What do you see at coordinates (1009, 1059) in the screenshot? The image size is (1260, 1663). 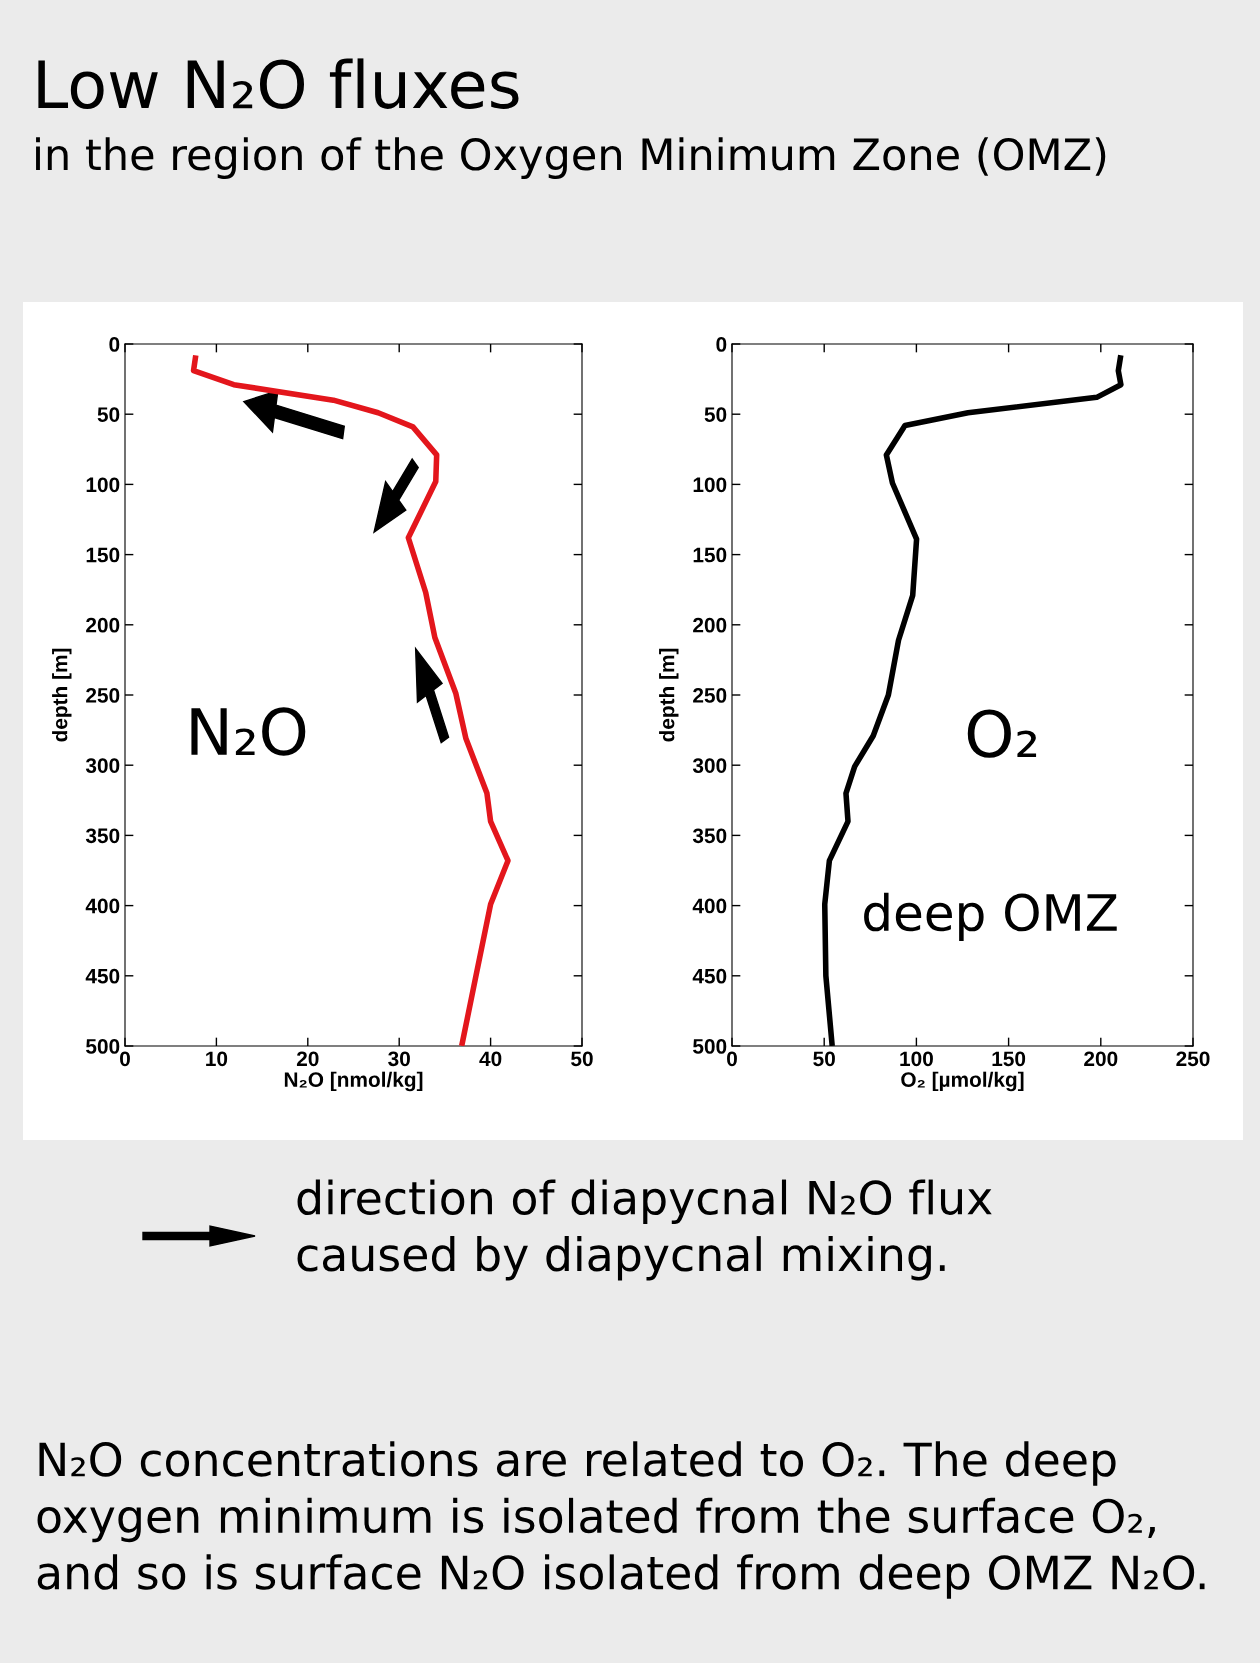 I see `x-tick-label: 150` at bounding box center [1009, 1059].